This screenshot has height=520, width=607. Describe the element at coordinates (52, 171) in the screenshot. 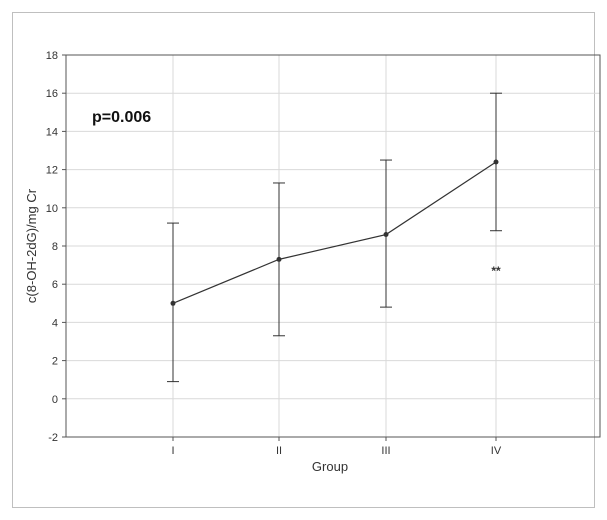

I see `y-tick-label: 12` at that location.